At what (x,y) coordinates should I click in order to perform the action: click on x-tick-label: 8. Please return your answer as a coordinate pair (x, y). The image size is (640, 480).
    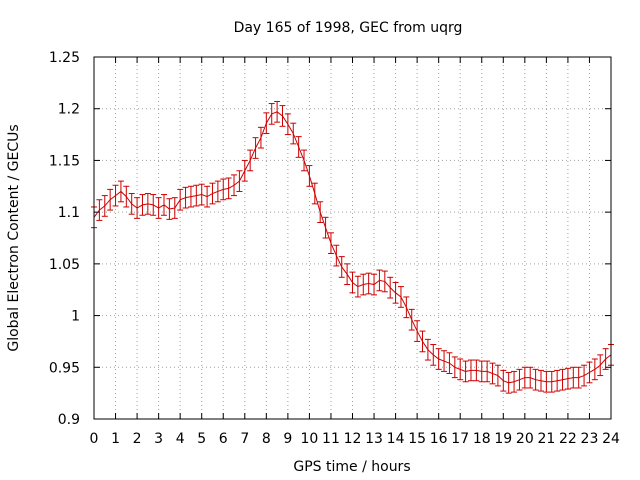
    Looking at the image, I should click on (266, 439).